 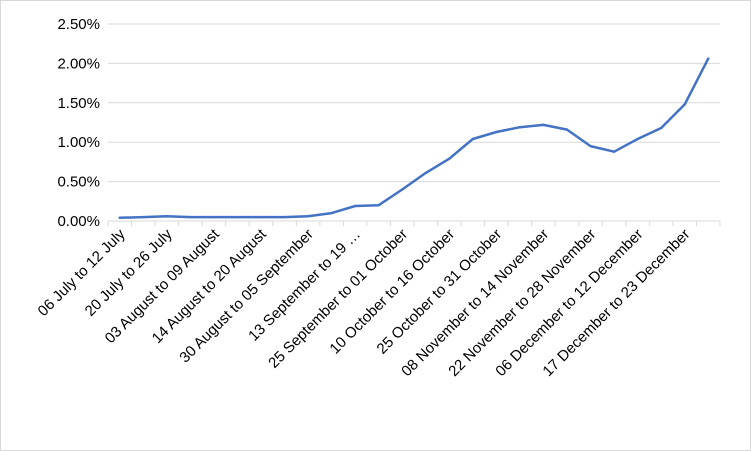 I want to click on y-tick-label: 1.50%, so click(x=78, y=103).